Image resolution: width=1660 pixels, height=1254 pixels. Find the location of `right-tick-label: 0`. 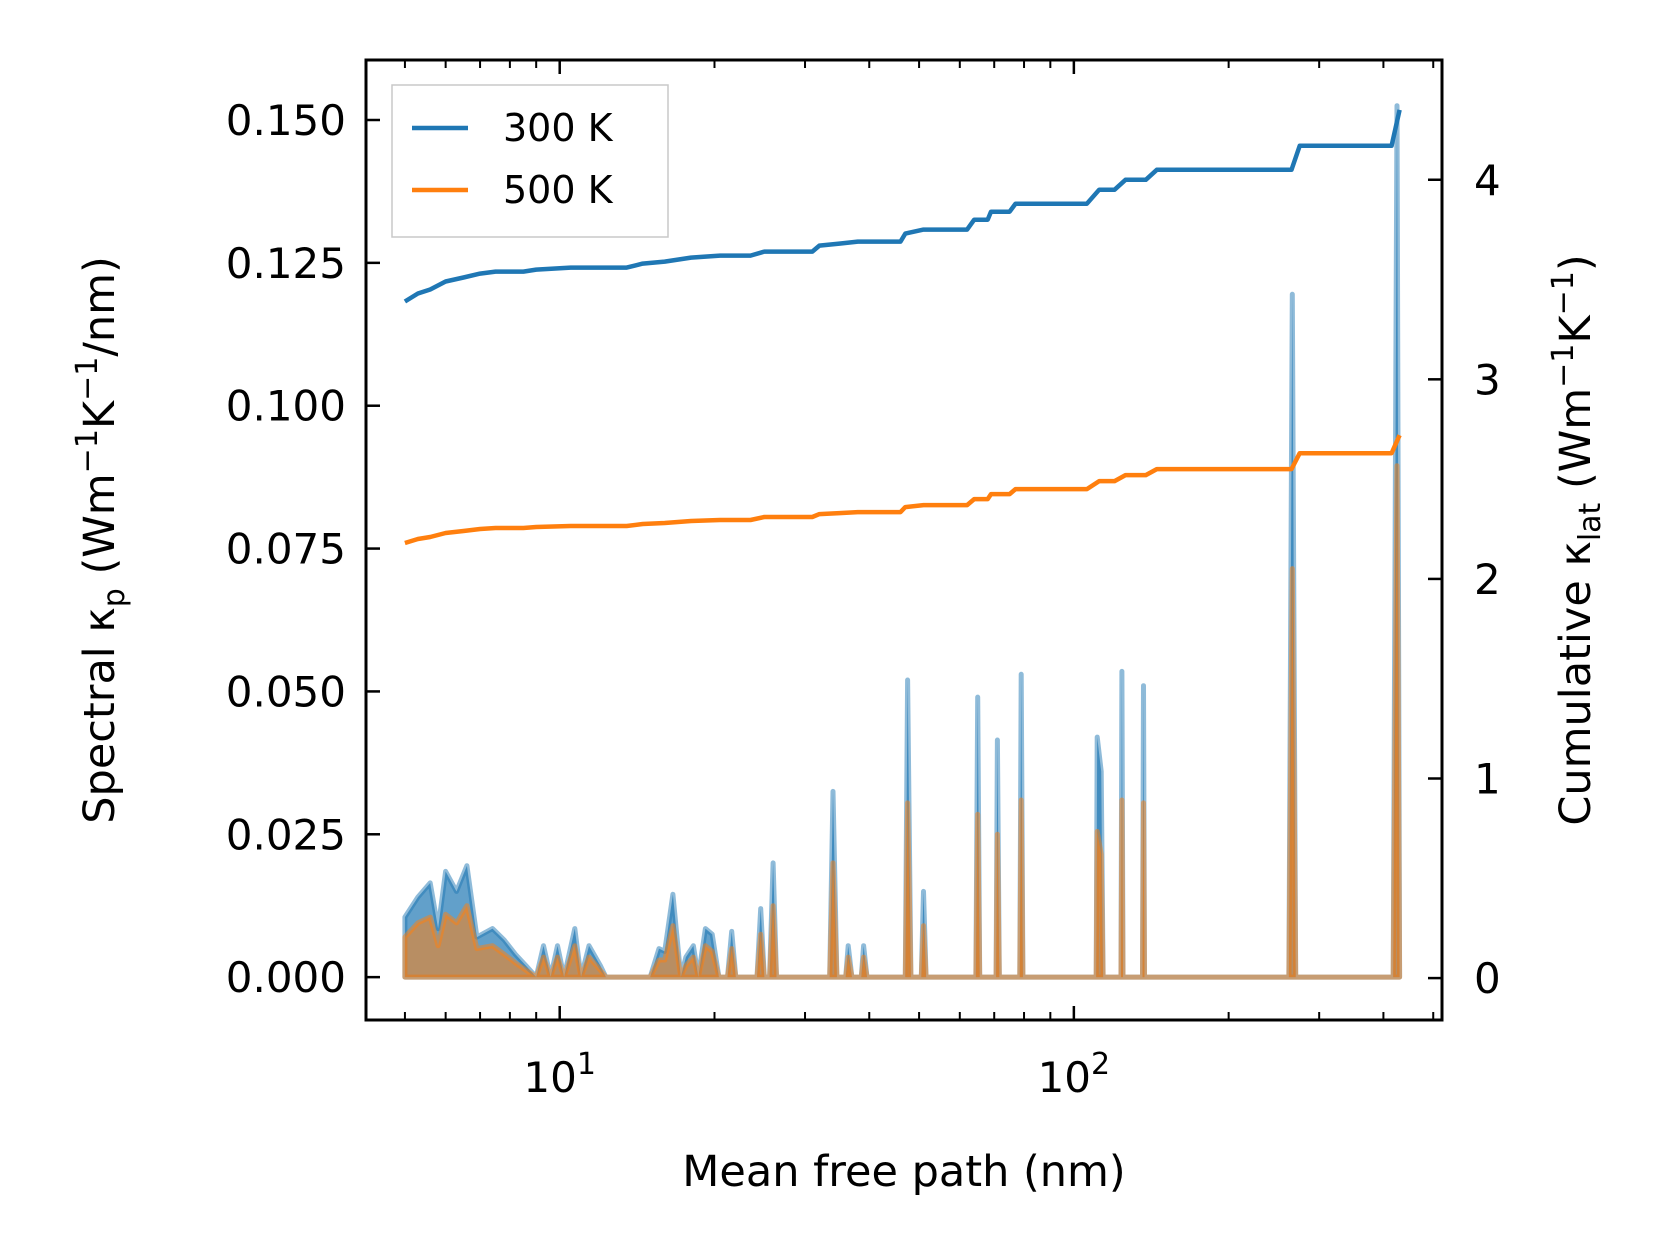

right-tick-label: 0 is located at coordinates (1487, 978).